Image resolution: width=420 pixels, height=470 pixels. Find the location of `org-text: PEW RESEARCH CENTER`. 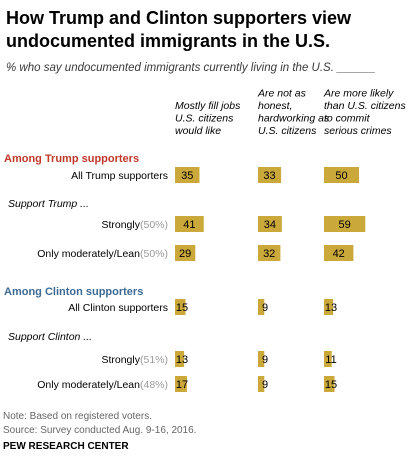

org-text: PEW RESEARCH CENTER is located at coordinates (66, 446).